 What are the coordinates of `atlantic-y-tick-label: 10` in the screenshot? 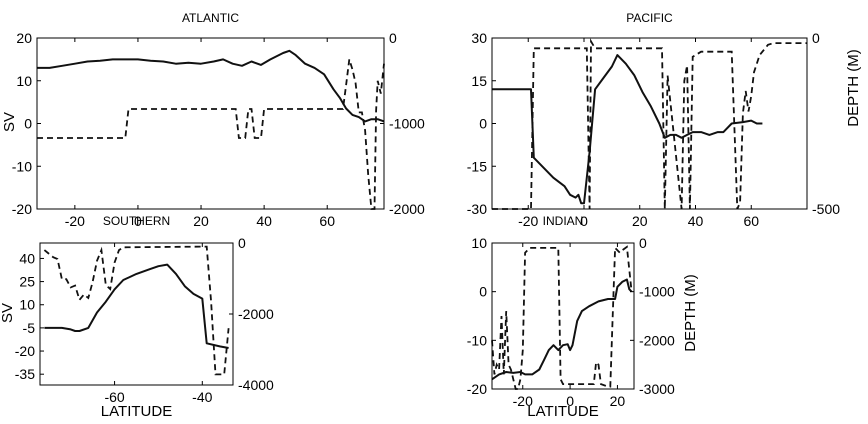 It's located at (24, 81).